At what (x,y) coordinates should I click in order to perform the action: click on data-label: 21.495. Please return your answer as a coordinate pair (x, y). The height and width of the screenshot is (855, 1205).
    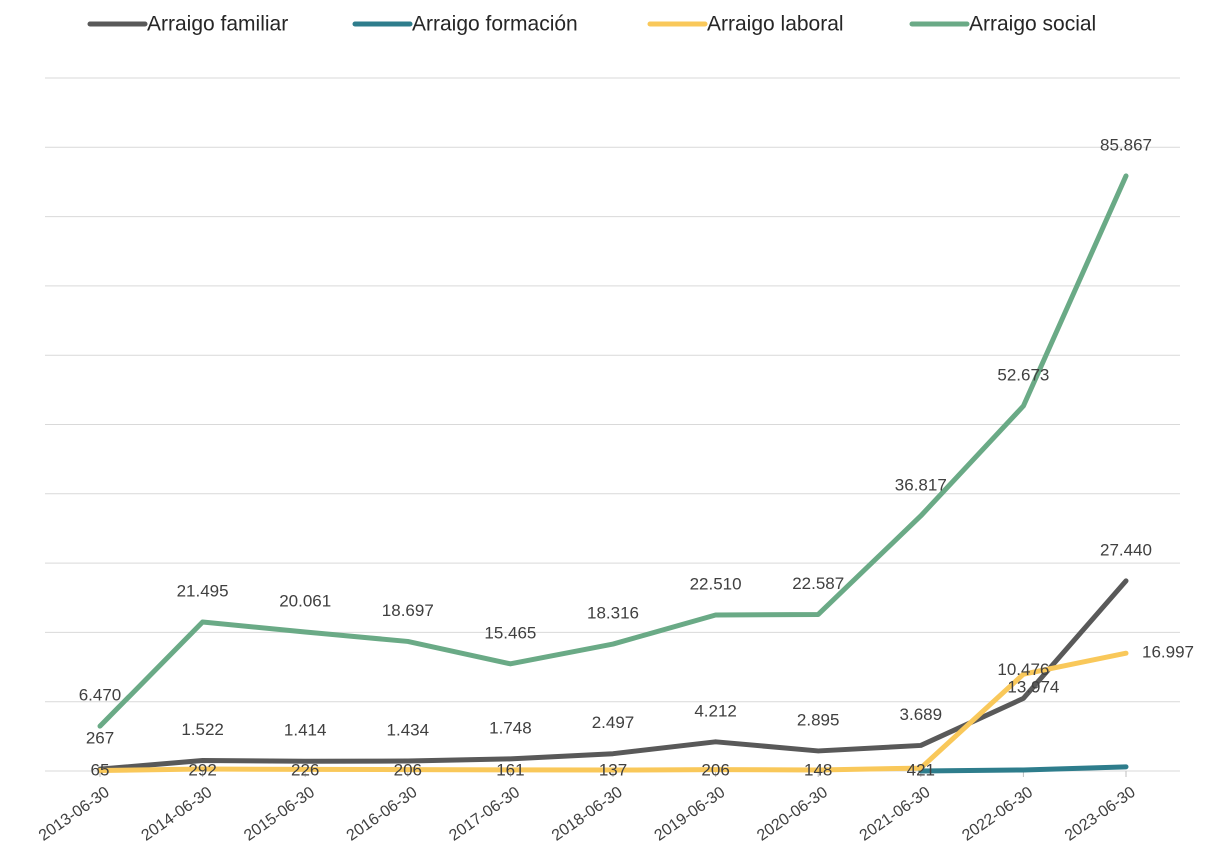
    Looking at the image, I should click on (203, 591).